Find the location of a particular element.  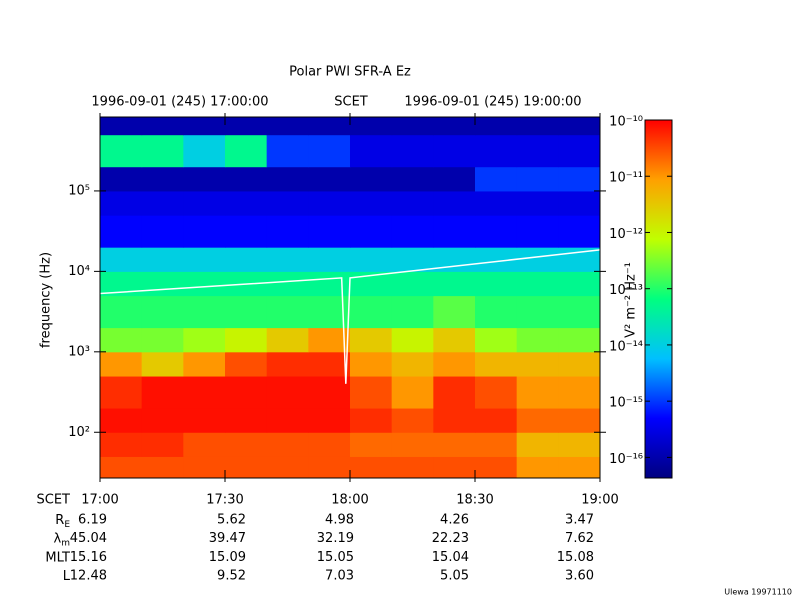

colorbar-tick-label: 10⁻¹¹ is located at coordinates (626, 178).